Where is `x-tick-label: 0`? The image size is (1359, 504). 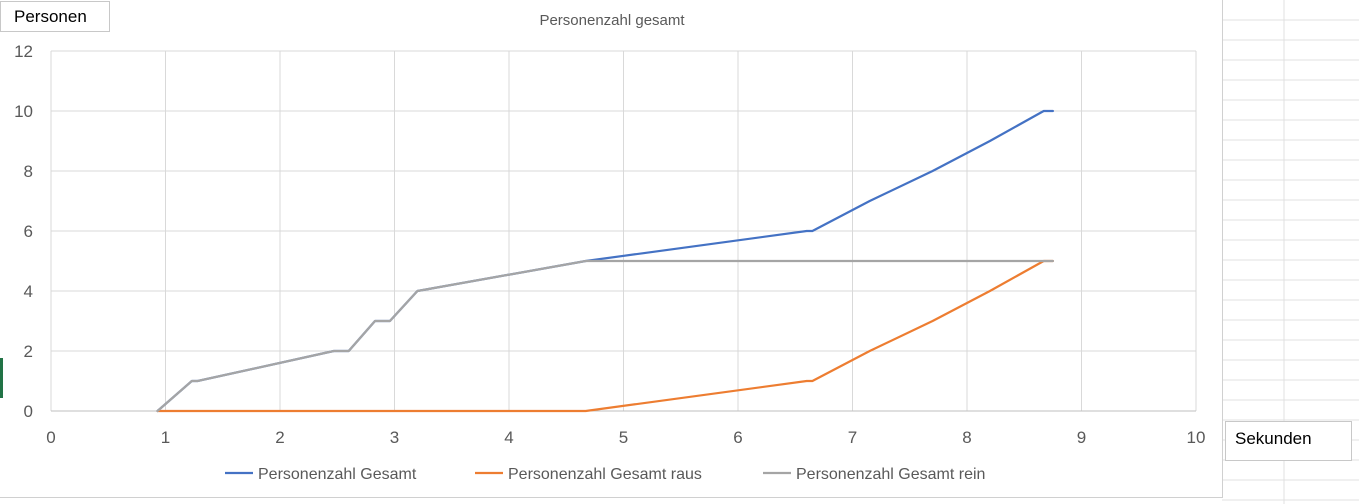 x-tick-label: 0 is located at coordinates (50, 437).